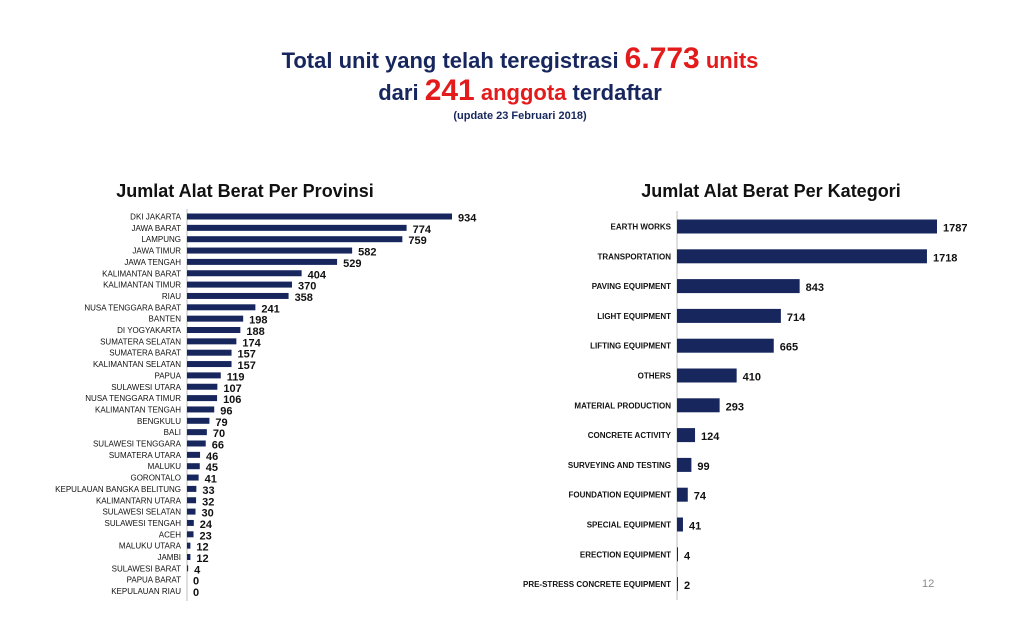  What do you see at coordinates (165, 319) in the screenshot?
I see `category-label: BANTEN` at bounding box center [165, 319].